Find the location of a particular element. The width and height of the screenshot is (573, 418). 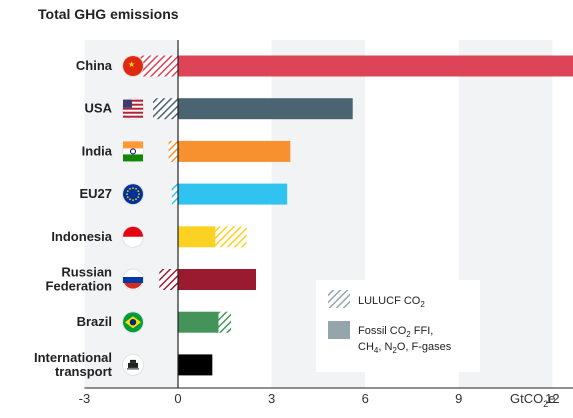

legend-label-lulucf: LULUCF CO2 is located at coordinates (391, 302).